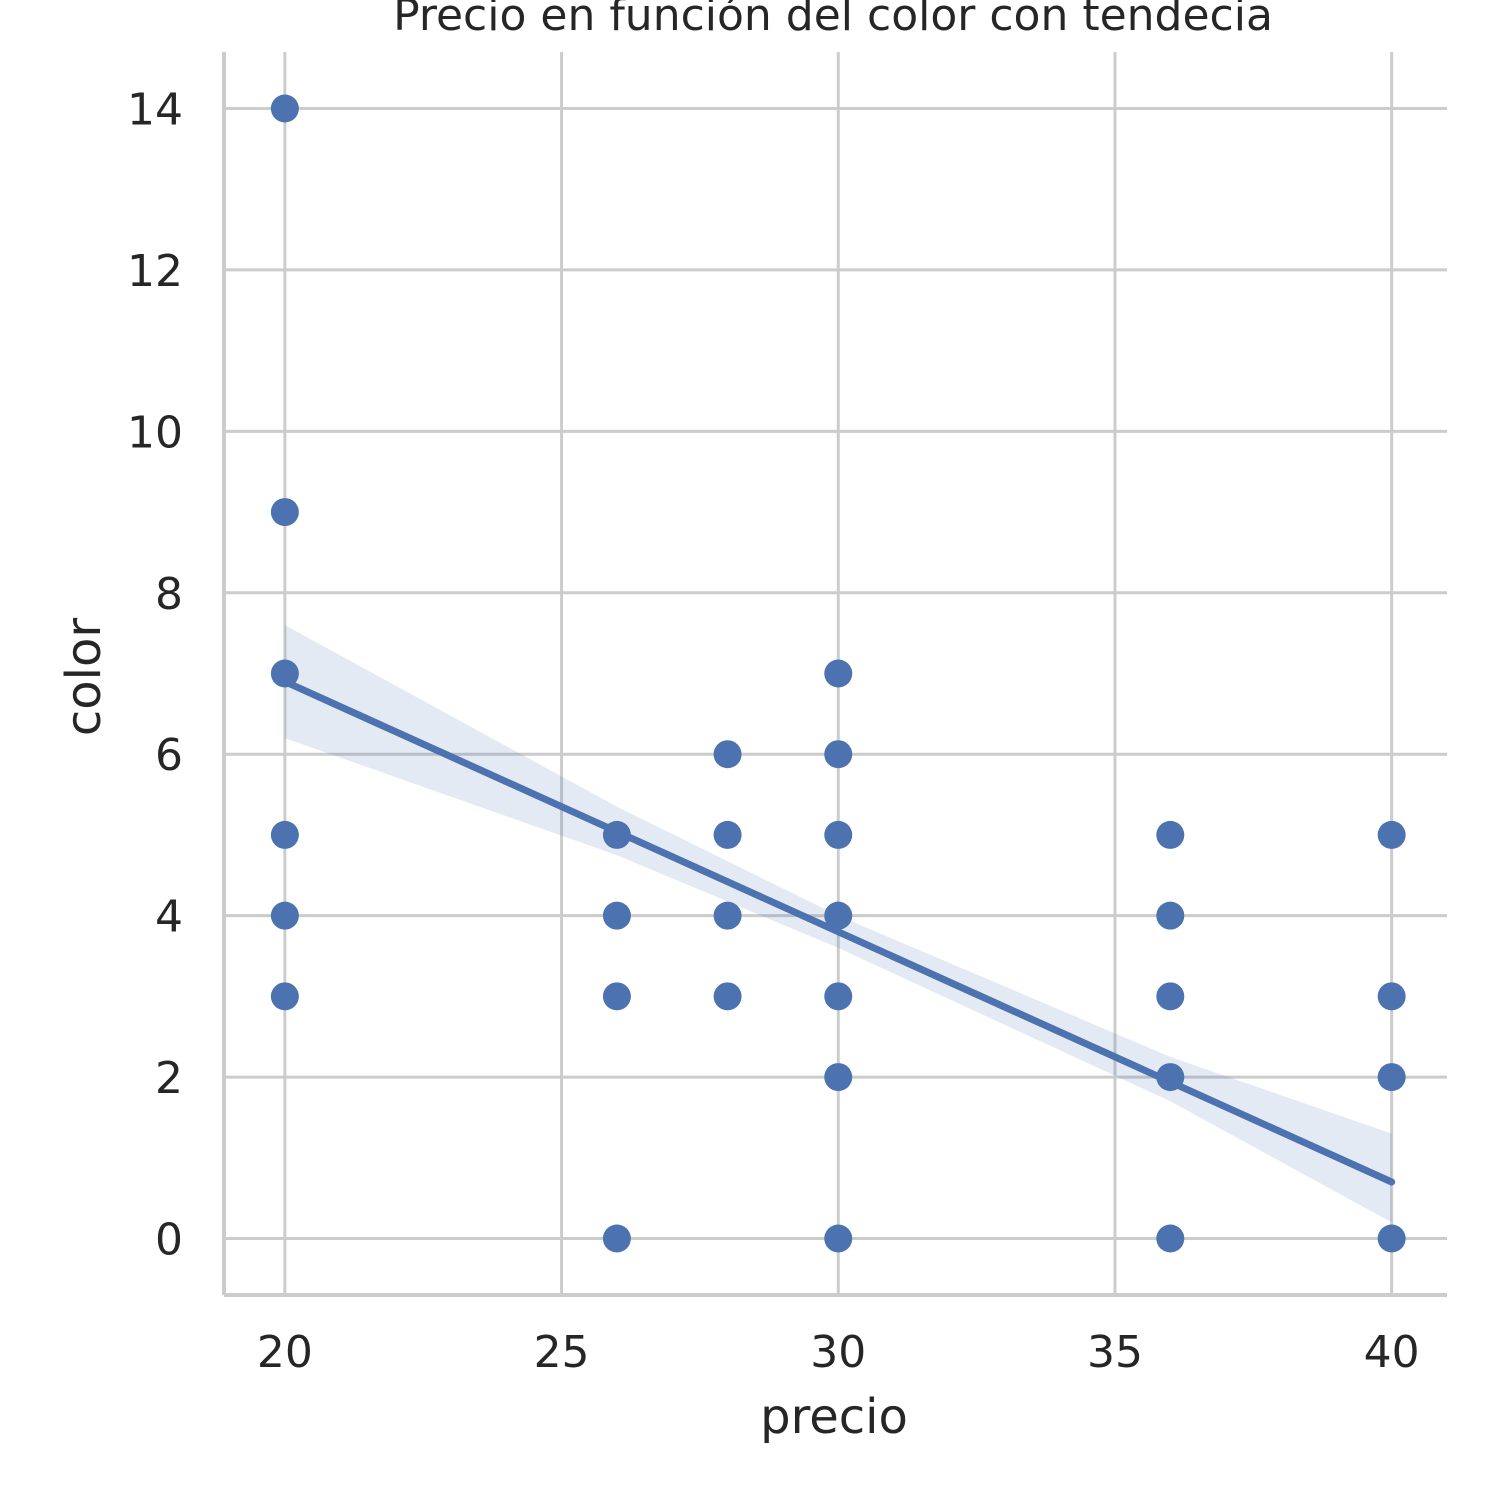 Image resolution: width=1500 pixels, height=1500 pixels. Describe the element at coordinates (169, 1078) in the screenshot. I see `y-tick-label: 2` at that location.